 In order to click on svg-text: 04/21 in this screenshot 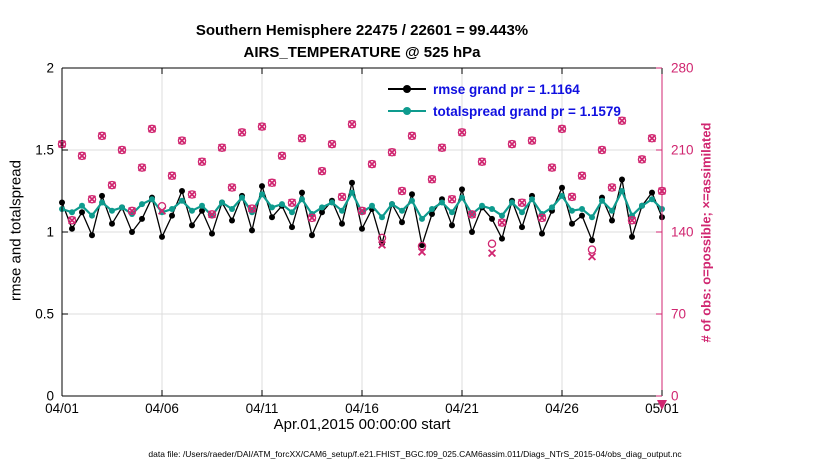, I will do `click(462, 408)`.